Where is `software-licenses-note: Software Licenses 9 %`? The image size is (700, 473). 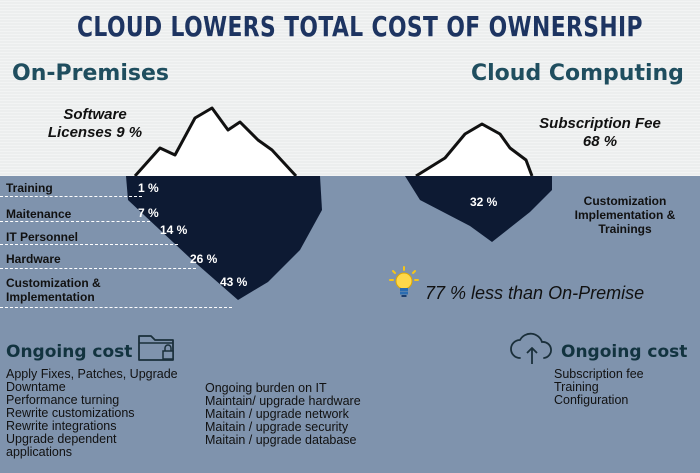 software-licenses-note: Software Licenses 9 % is located at coordinates (95, 123).